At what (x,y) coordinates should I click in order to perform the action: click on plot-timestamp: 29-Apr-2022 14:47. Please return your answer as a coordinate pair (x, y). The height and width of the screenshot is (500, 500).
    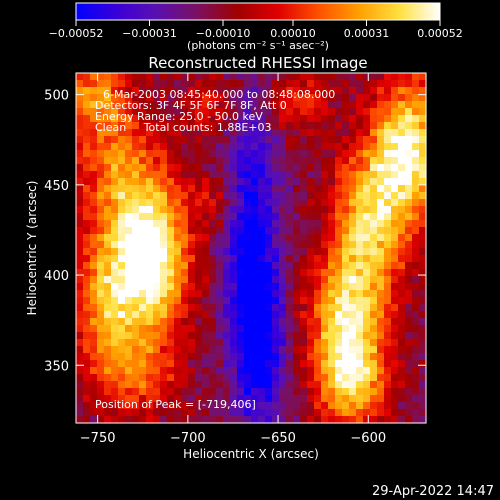
    Looking at the image, I should click on (433, 491).